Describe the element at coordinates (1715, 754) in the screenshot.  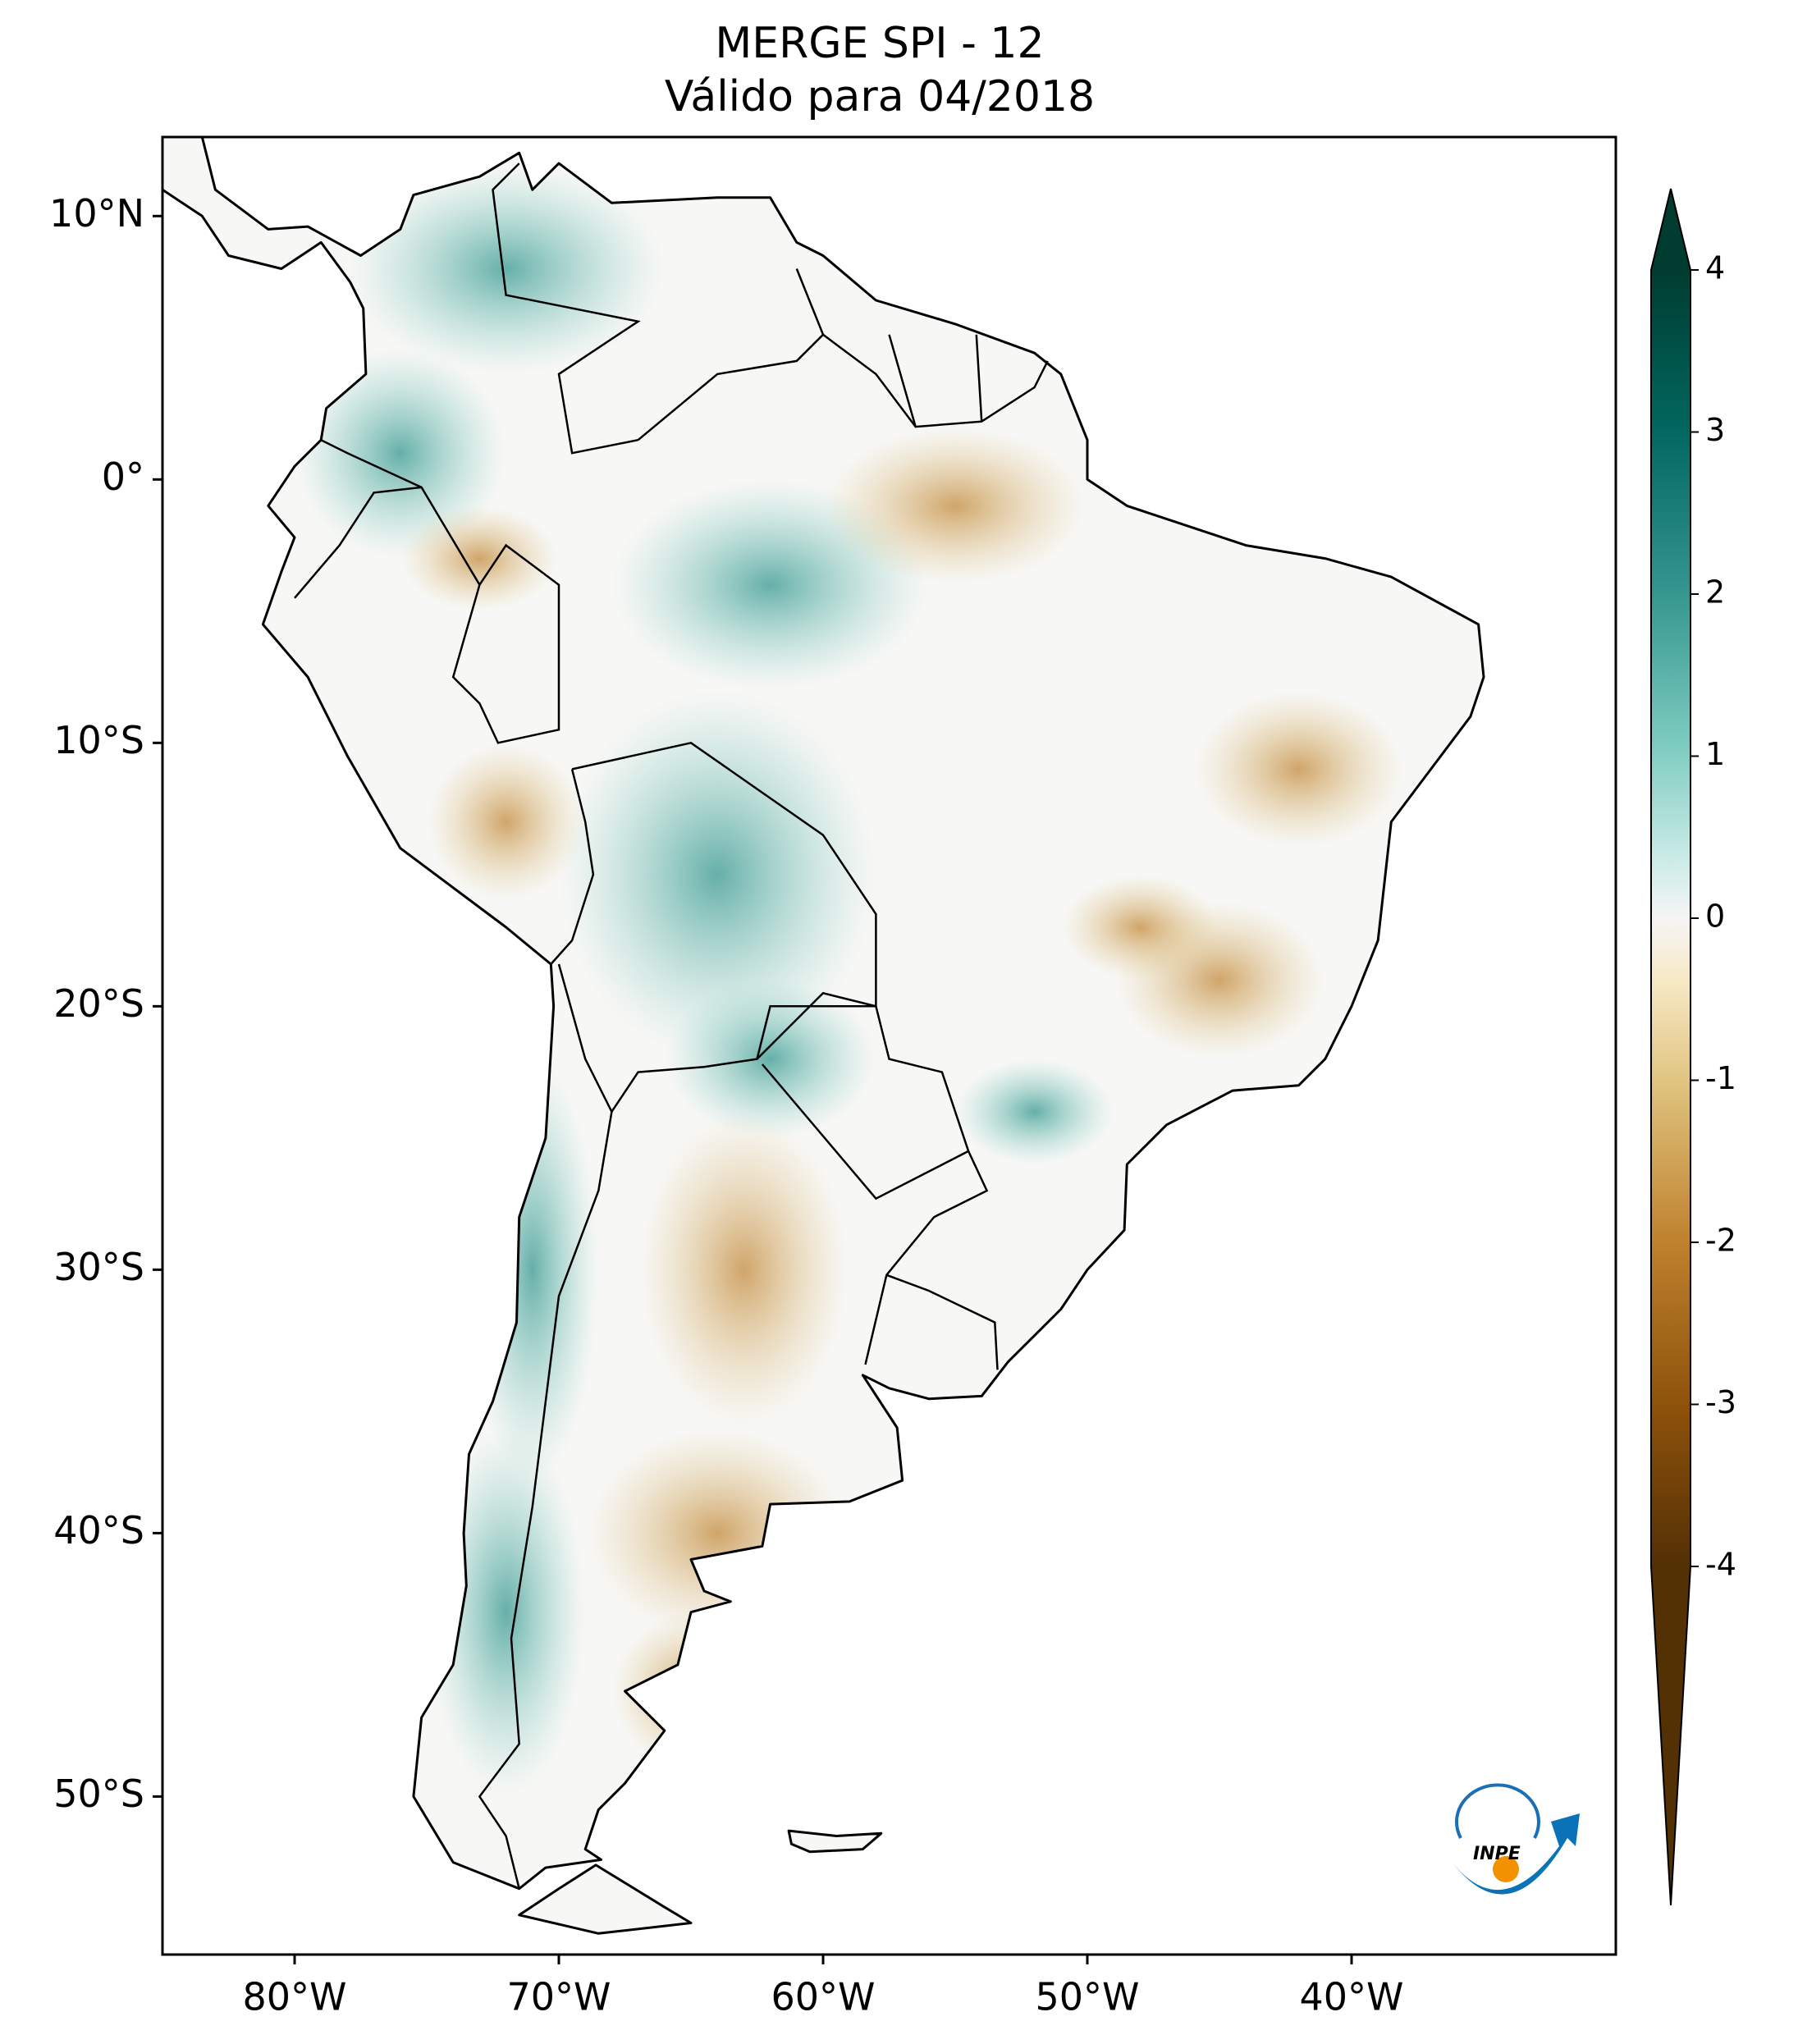
I see `colorbar-tick-label: 1` at that location.